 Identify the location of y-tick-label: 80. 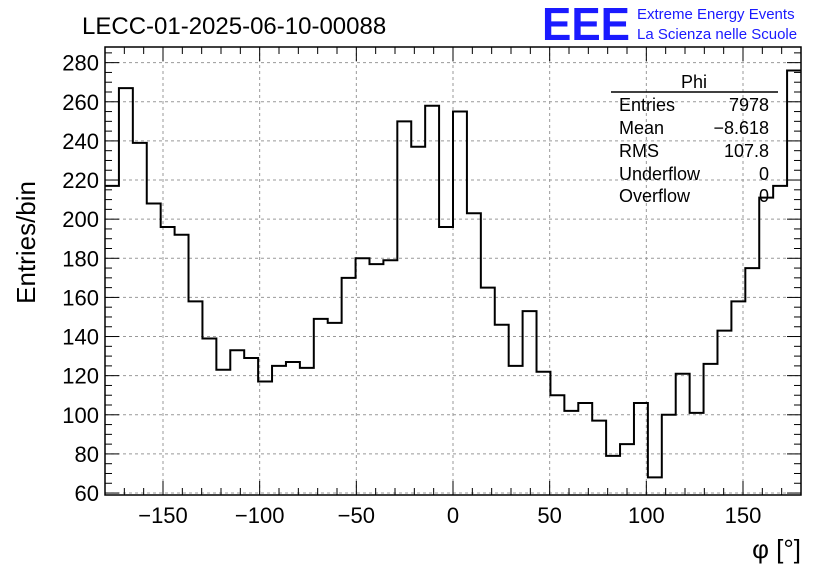
(87, 454).